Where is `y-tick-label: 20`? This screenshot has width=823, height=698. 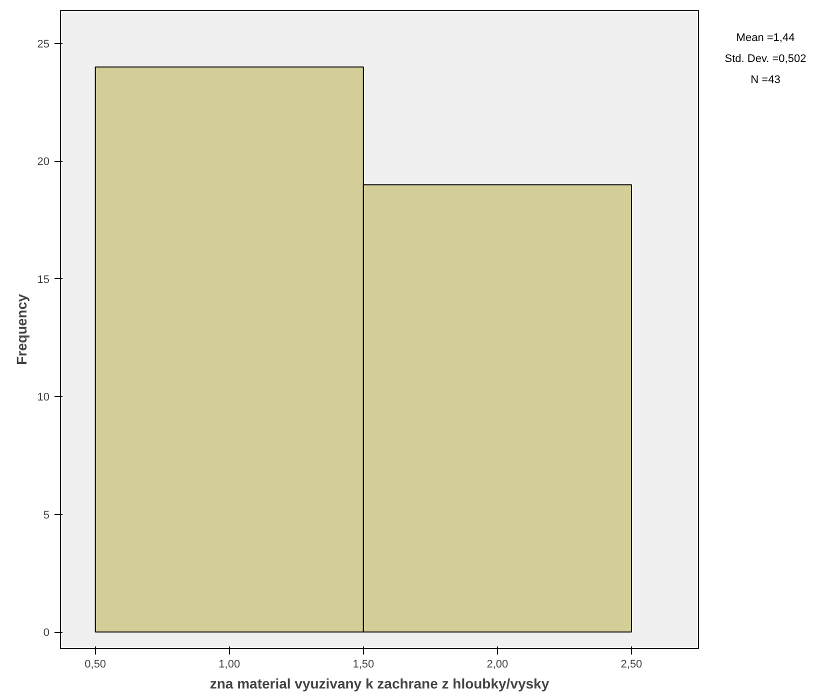 y-tick-label: 20 is located at coordinates (43, 162).